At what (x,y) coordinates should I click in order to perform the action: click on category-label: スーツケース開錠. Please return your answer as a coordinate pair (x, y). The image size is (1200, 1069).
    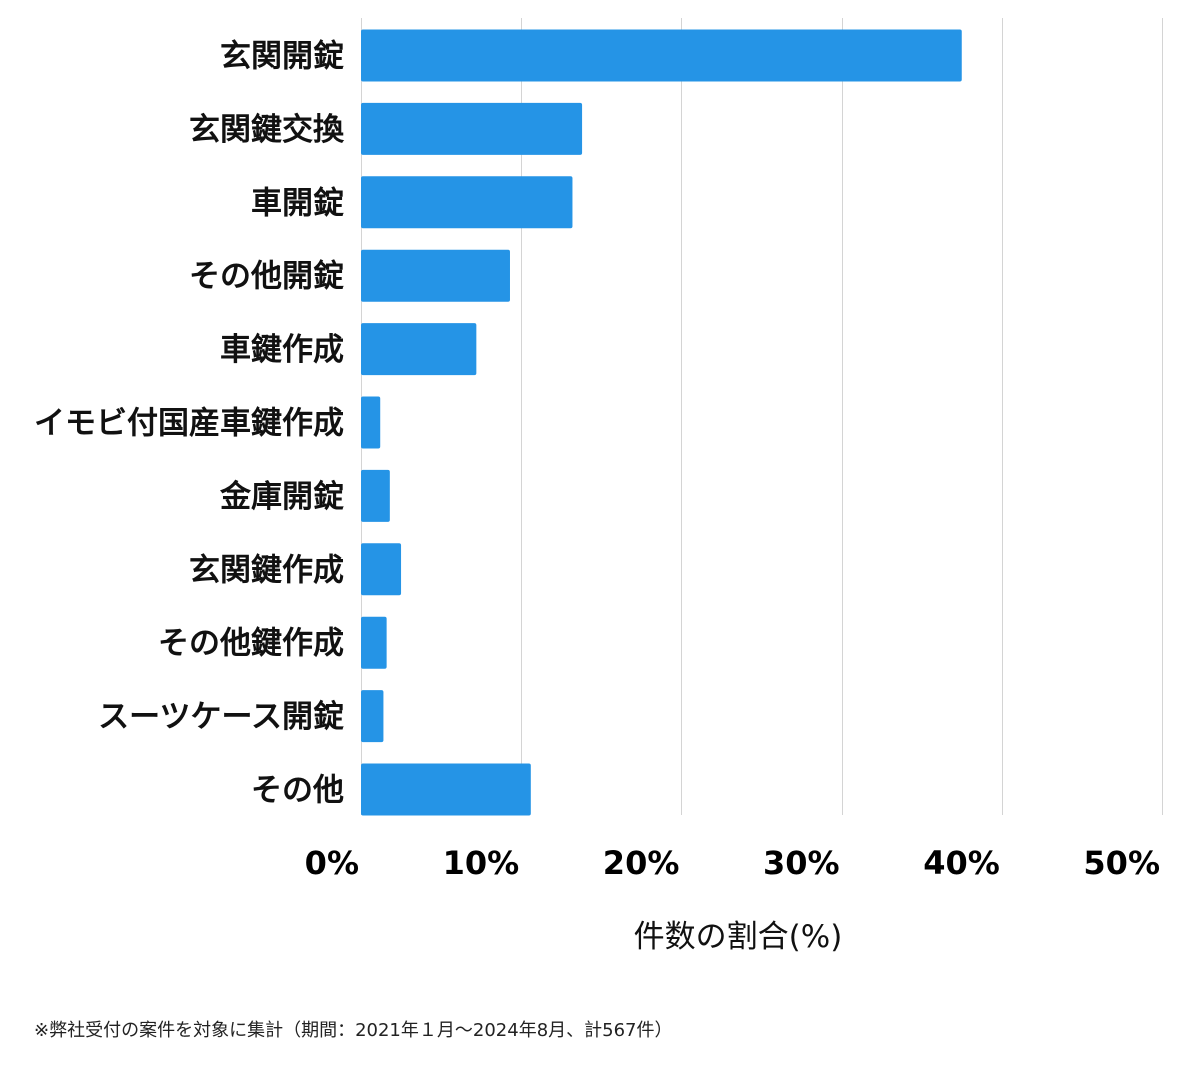
    Looking at the image, I should click on (221, 717).